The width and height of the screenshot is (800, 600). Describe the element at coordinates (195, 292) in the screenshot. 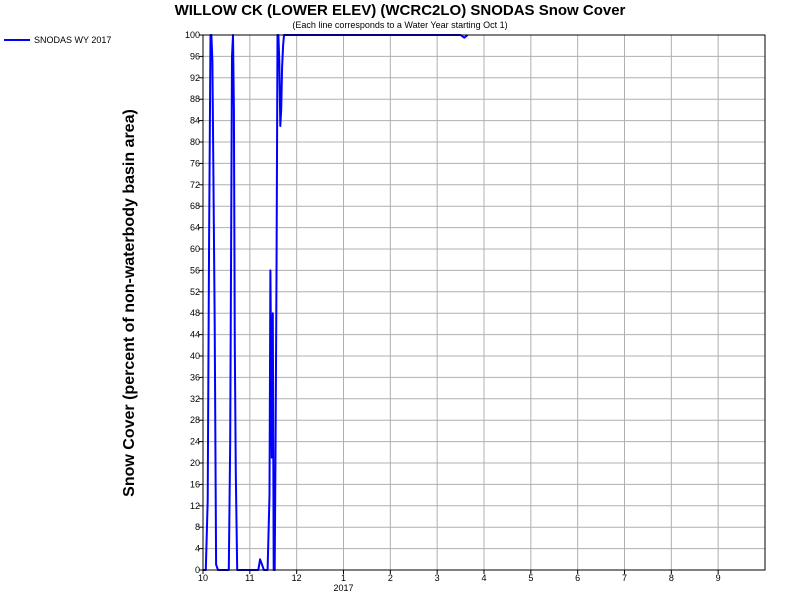

I see `y-tick-label: 52` at that location.